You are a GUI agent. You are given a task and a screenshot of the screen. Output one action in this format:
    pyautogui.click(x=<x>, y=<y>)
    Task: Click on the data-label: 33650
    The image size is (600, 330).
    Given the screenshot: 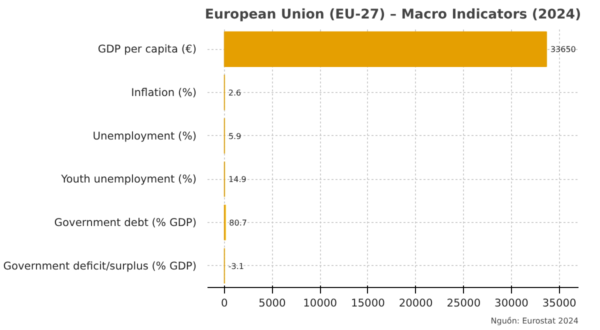 What is the action you would take?
    pyautogui.click(x=563, y=49)
    